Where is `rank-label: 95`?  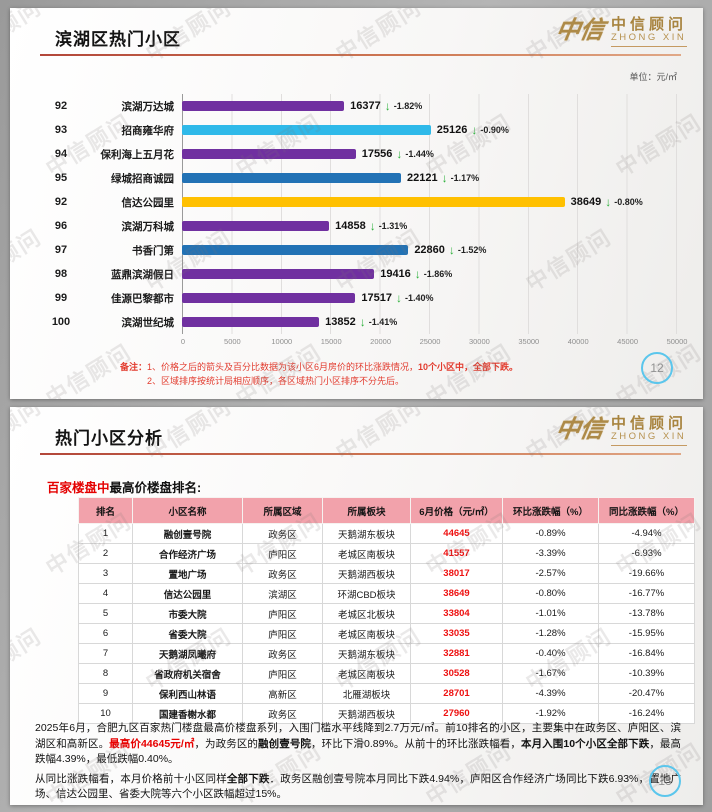
rank-label: 95 is located at coordinates (61, 178).